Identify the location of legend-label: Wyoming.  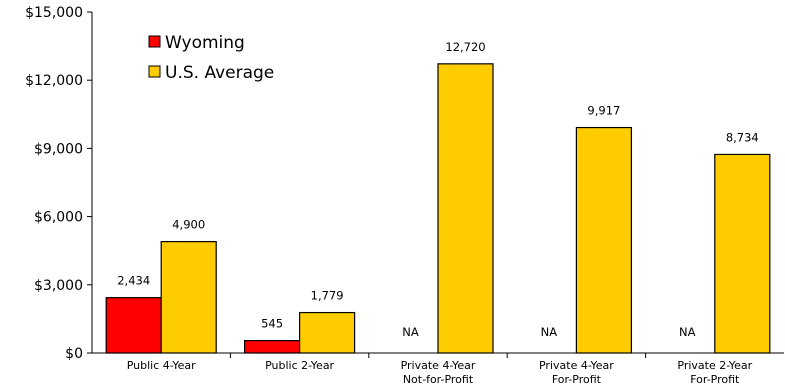
(205, 43).